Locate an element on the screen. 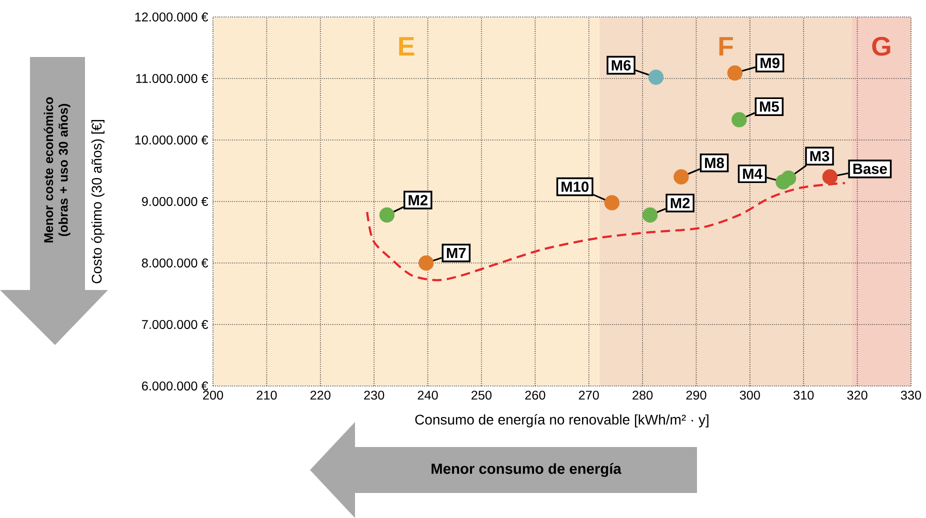 This screenshot has width=926, height=518. annotation: M9 is located at coordinates (770, 63).